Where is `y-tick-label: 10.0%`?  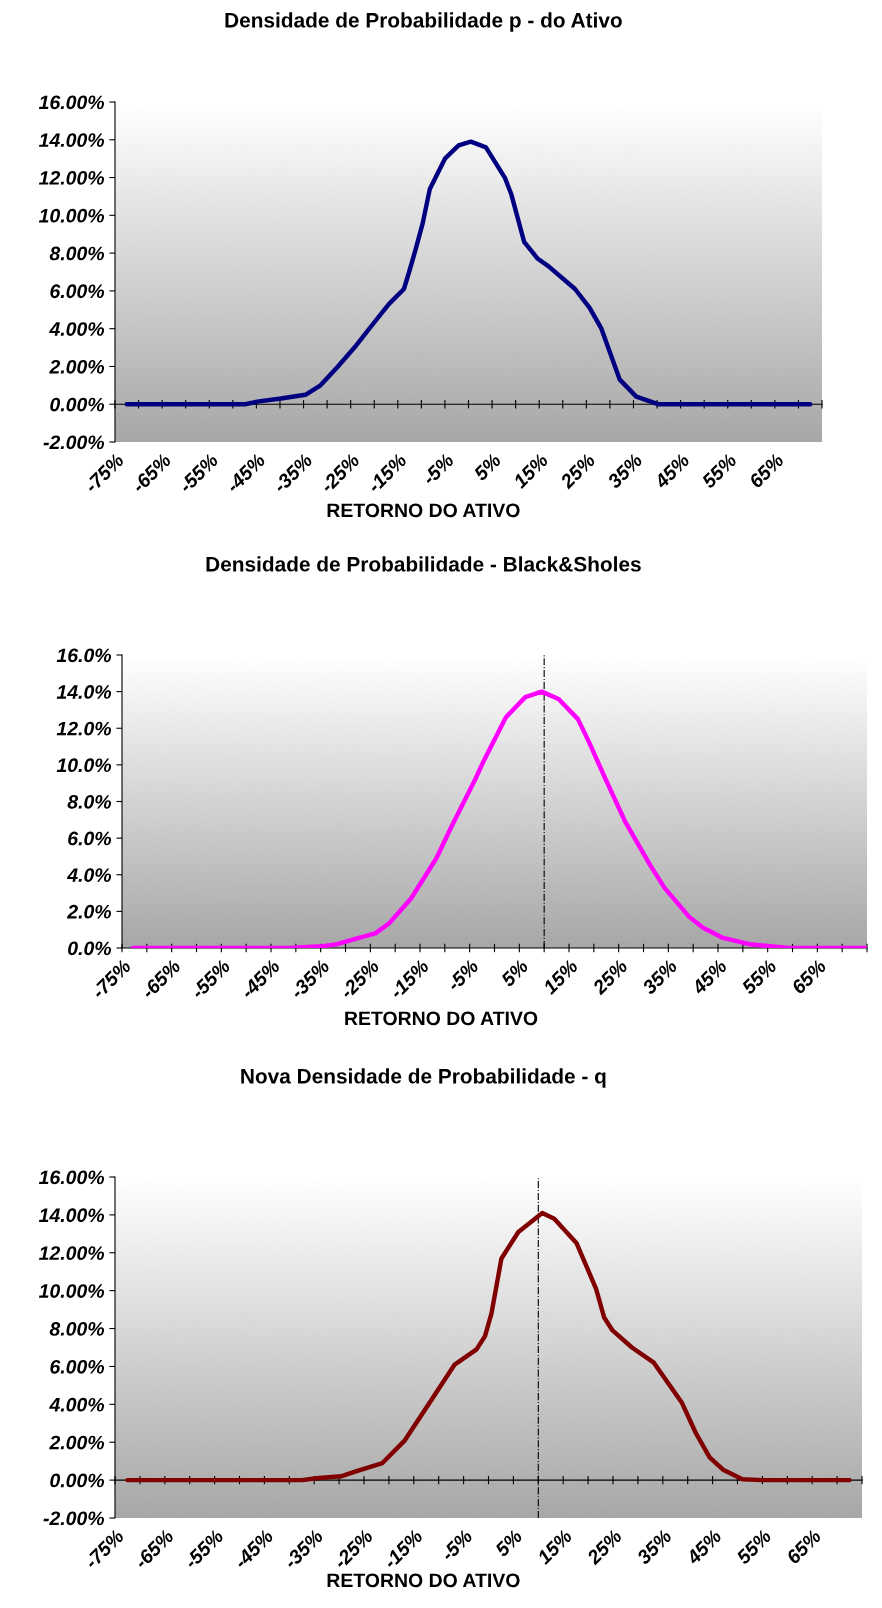 y-tick-label: 10.0% is located at coordinates (84, 765).